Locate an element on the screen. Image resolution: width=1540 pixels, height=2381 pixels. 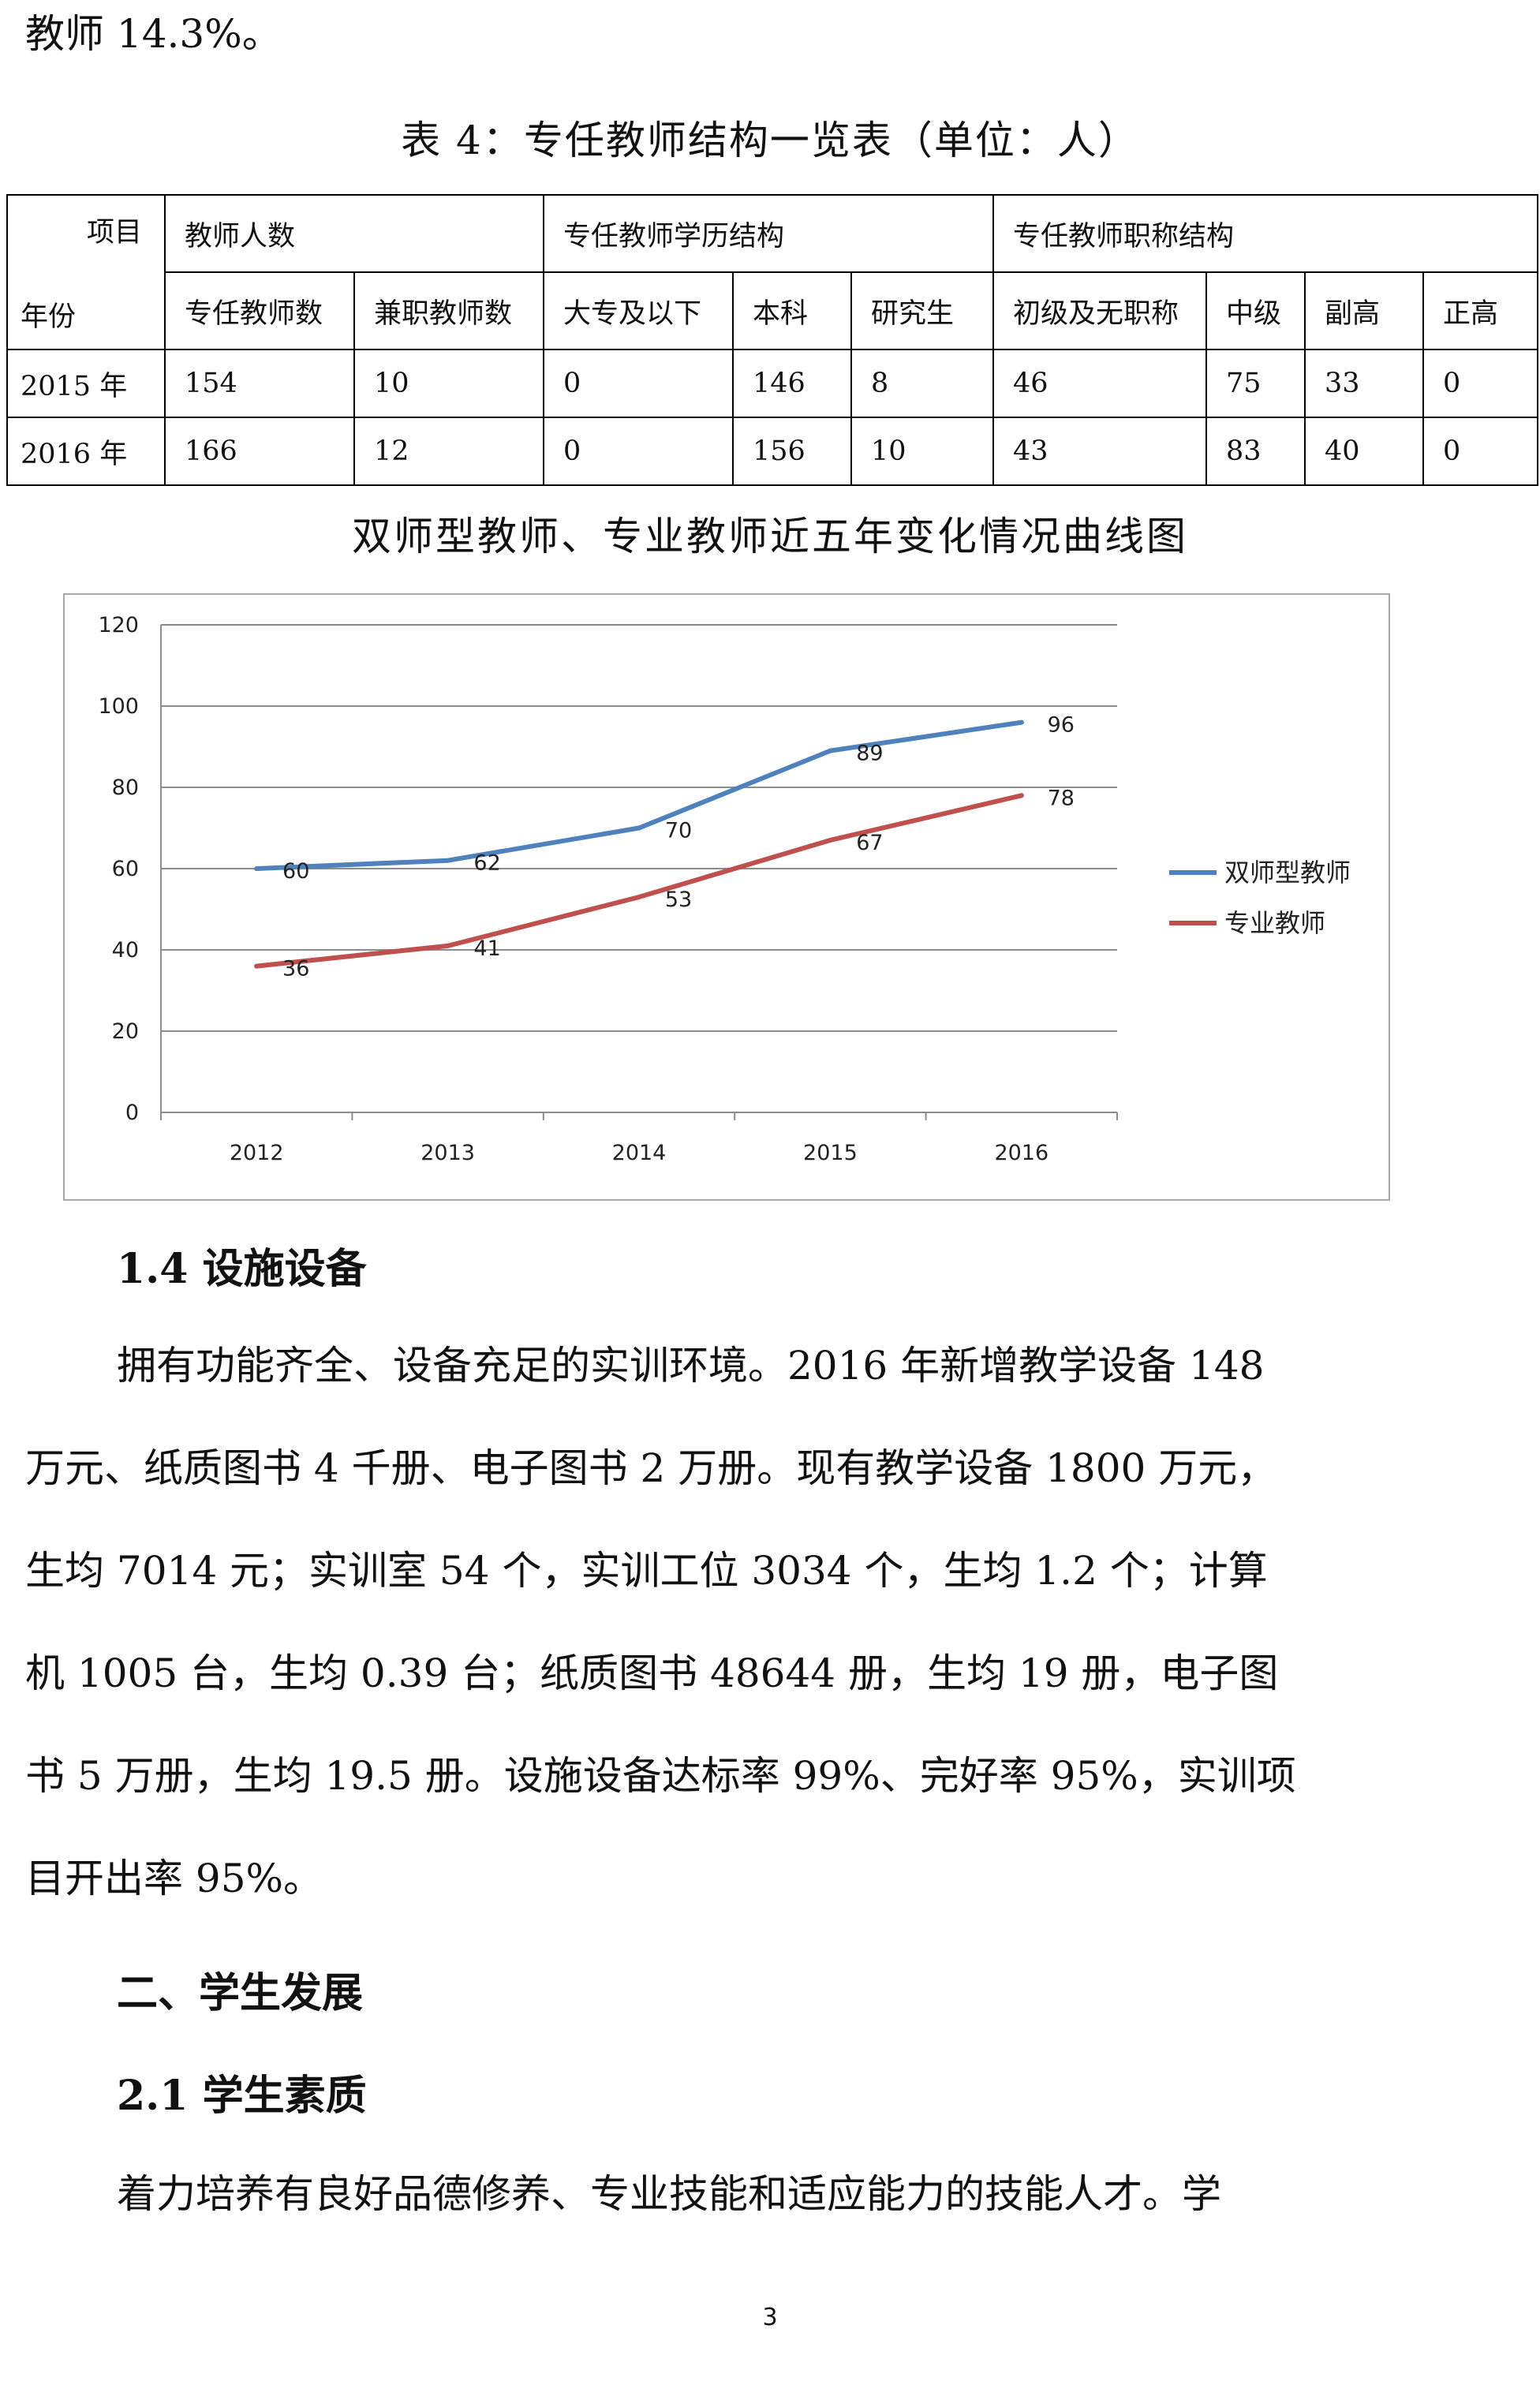
table-cell: 40 is located at coordinates (1364, 452).